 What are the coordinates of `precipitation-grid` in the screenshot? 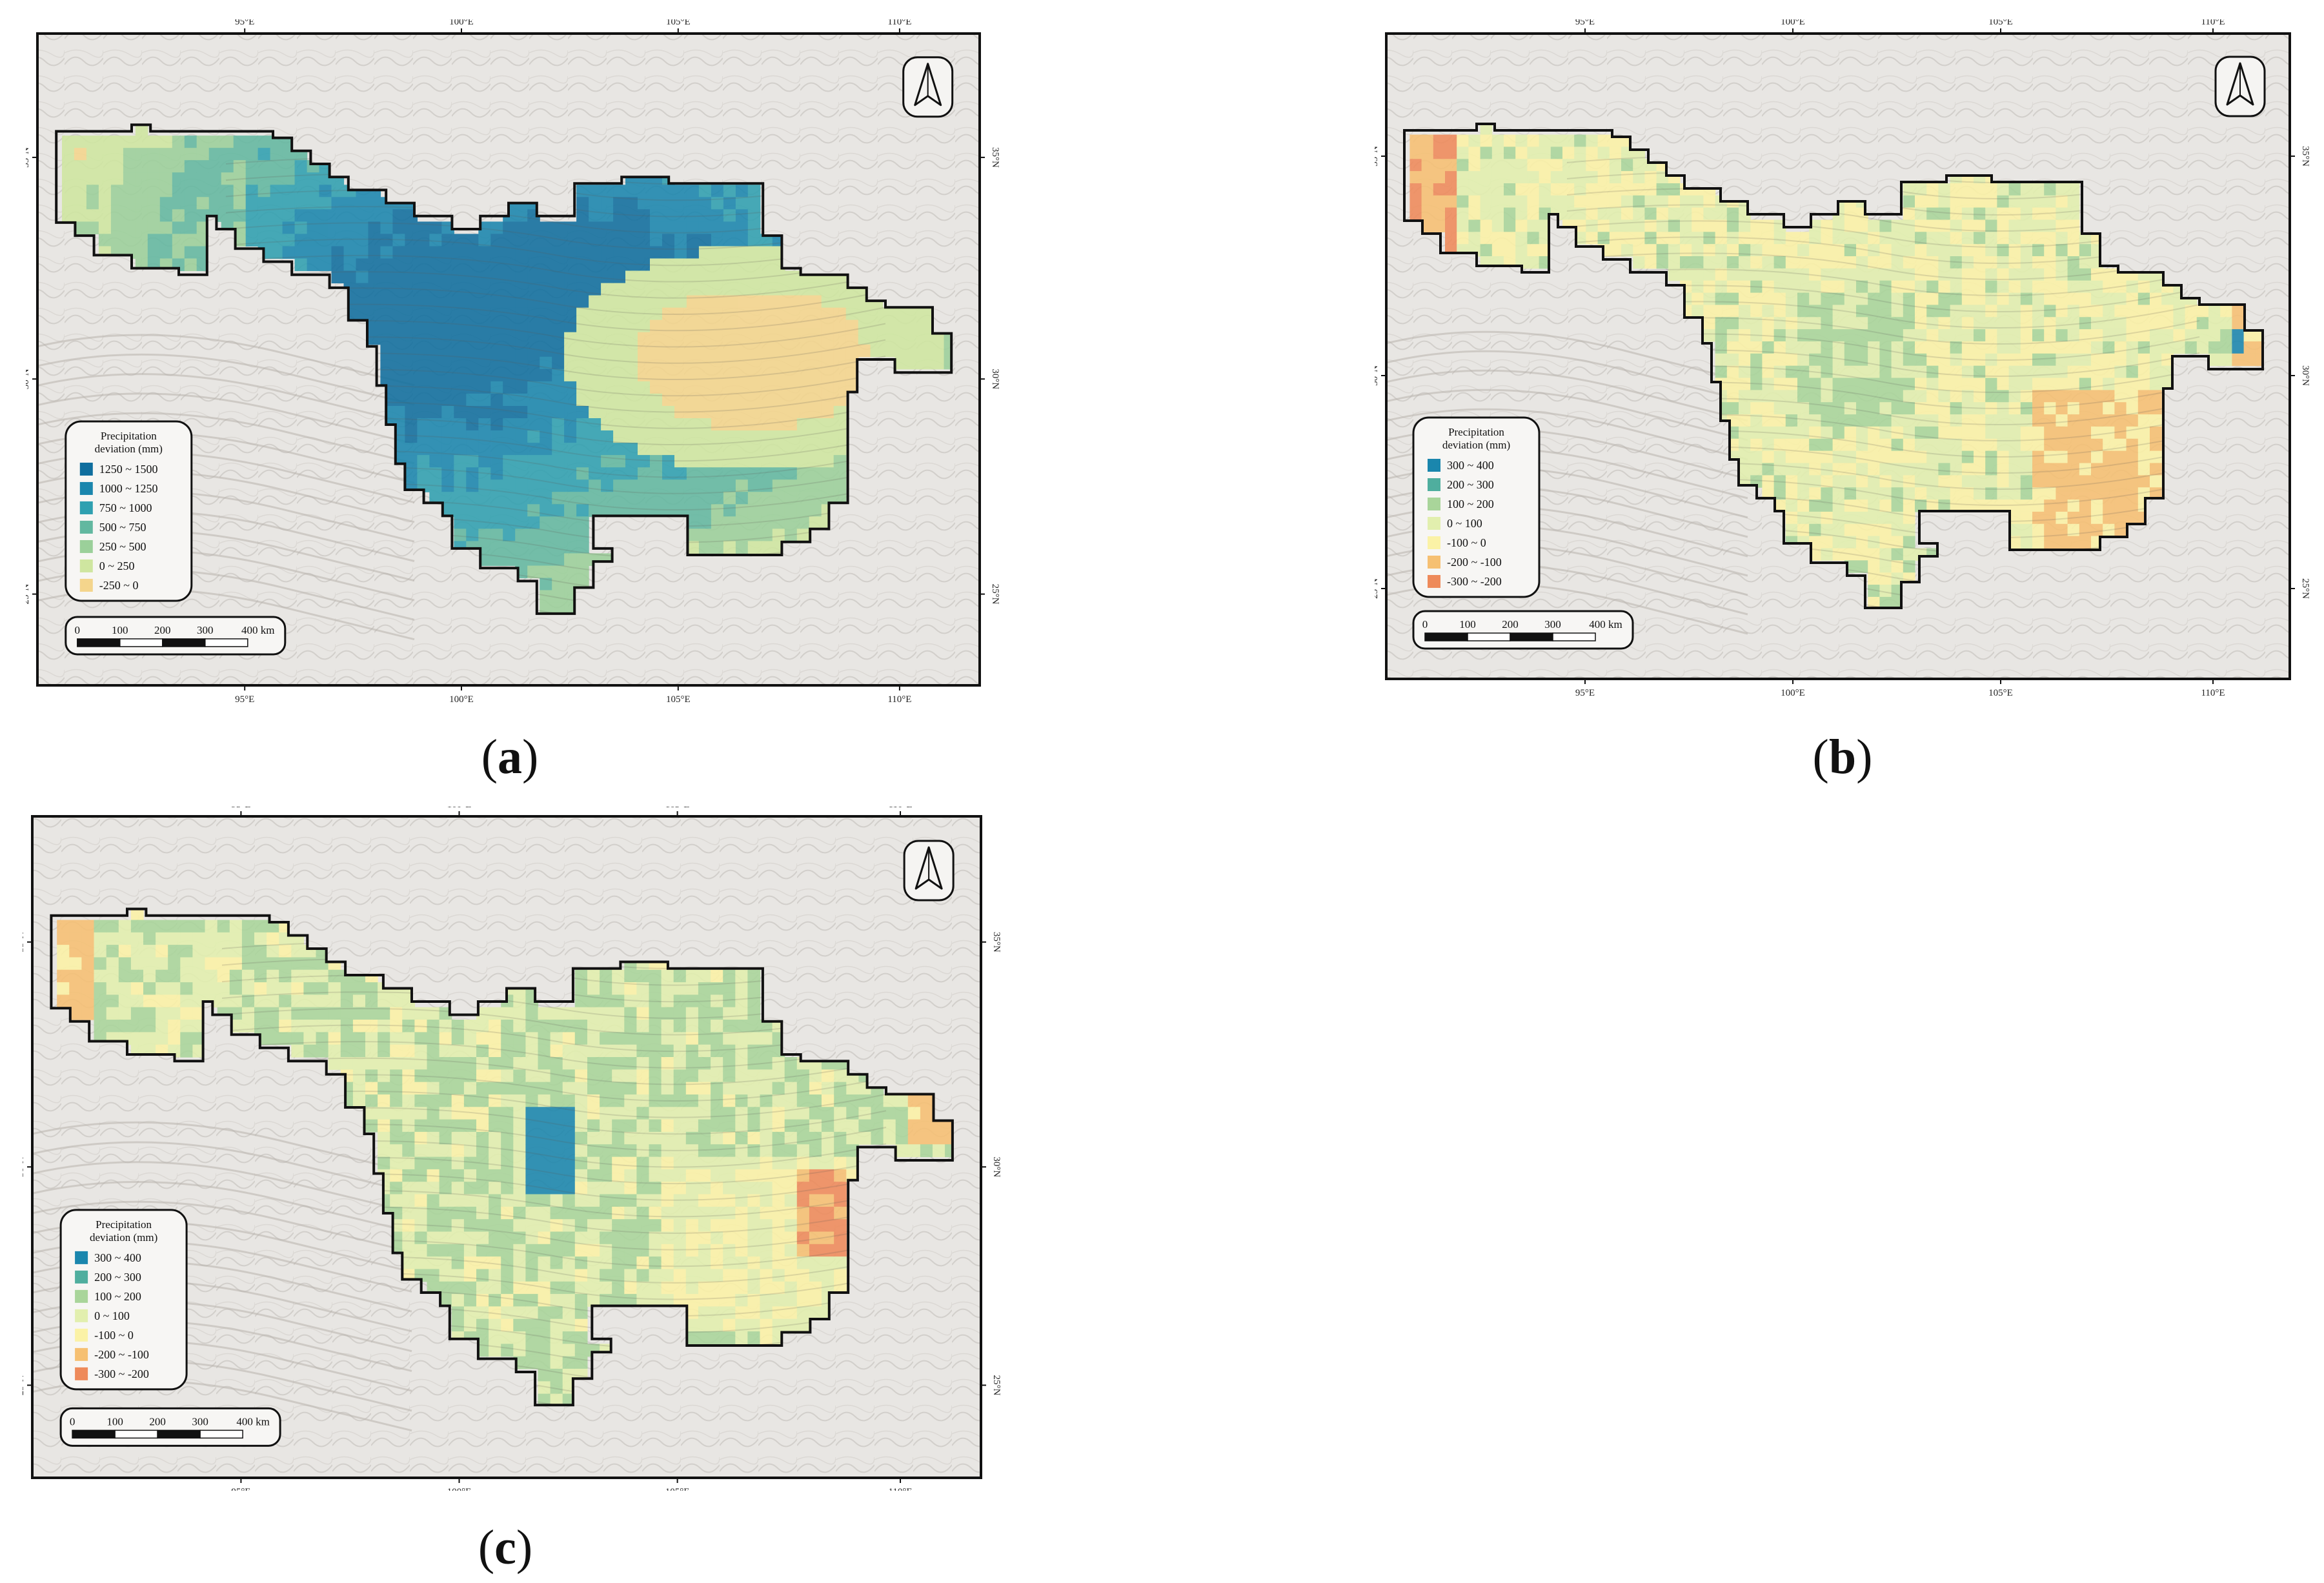 It's located at (505, 1157).